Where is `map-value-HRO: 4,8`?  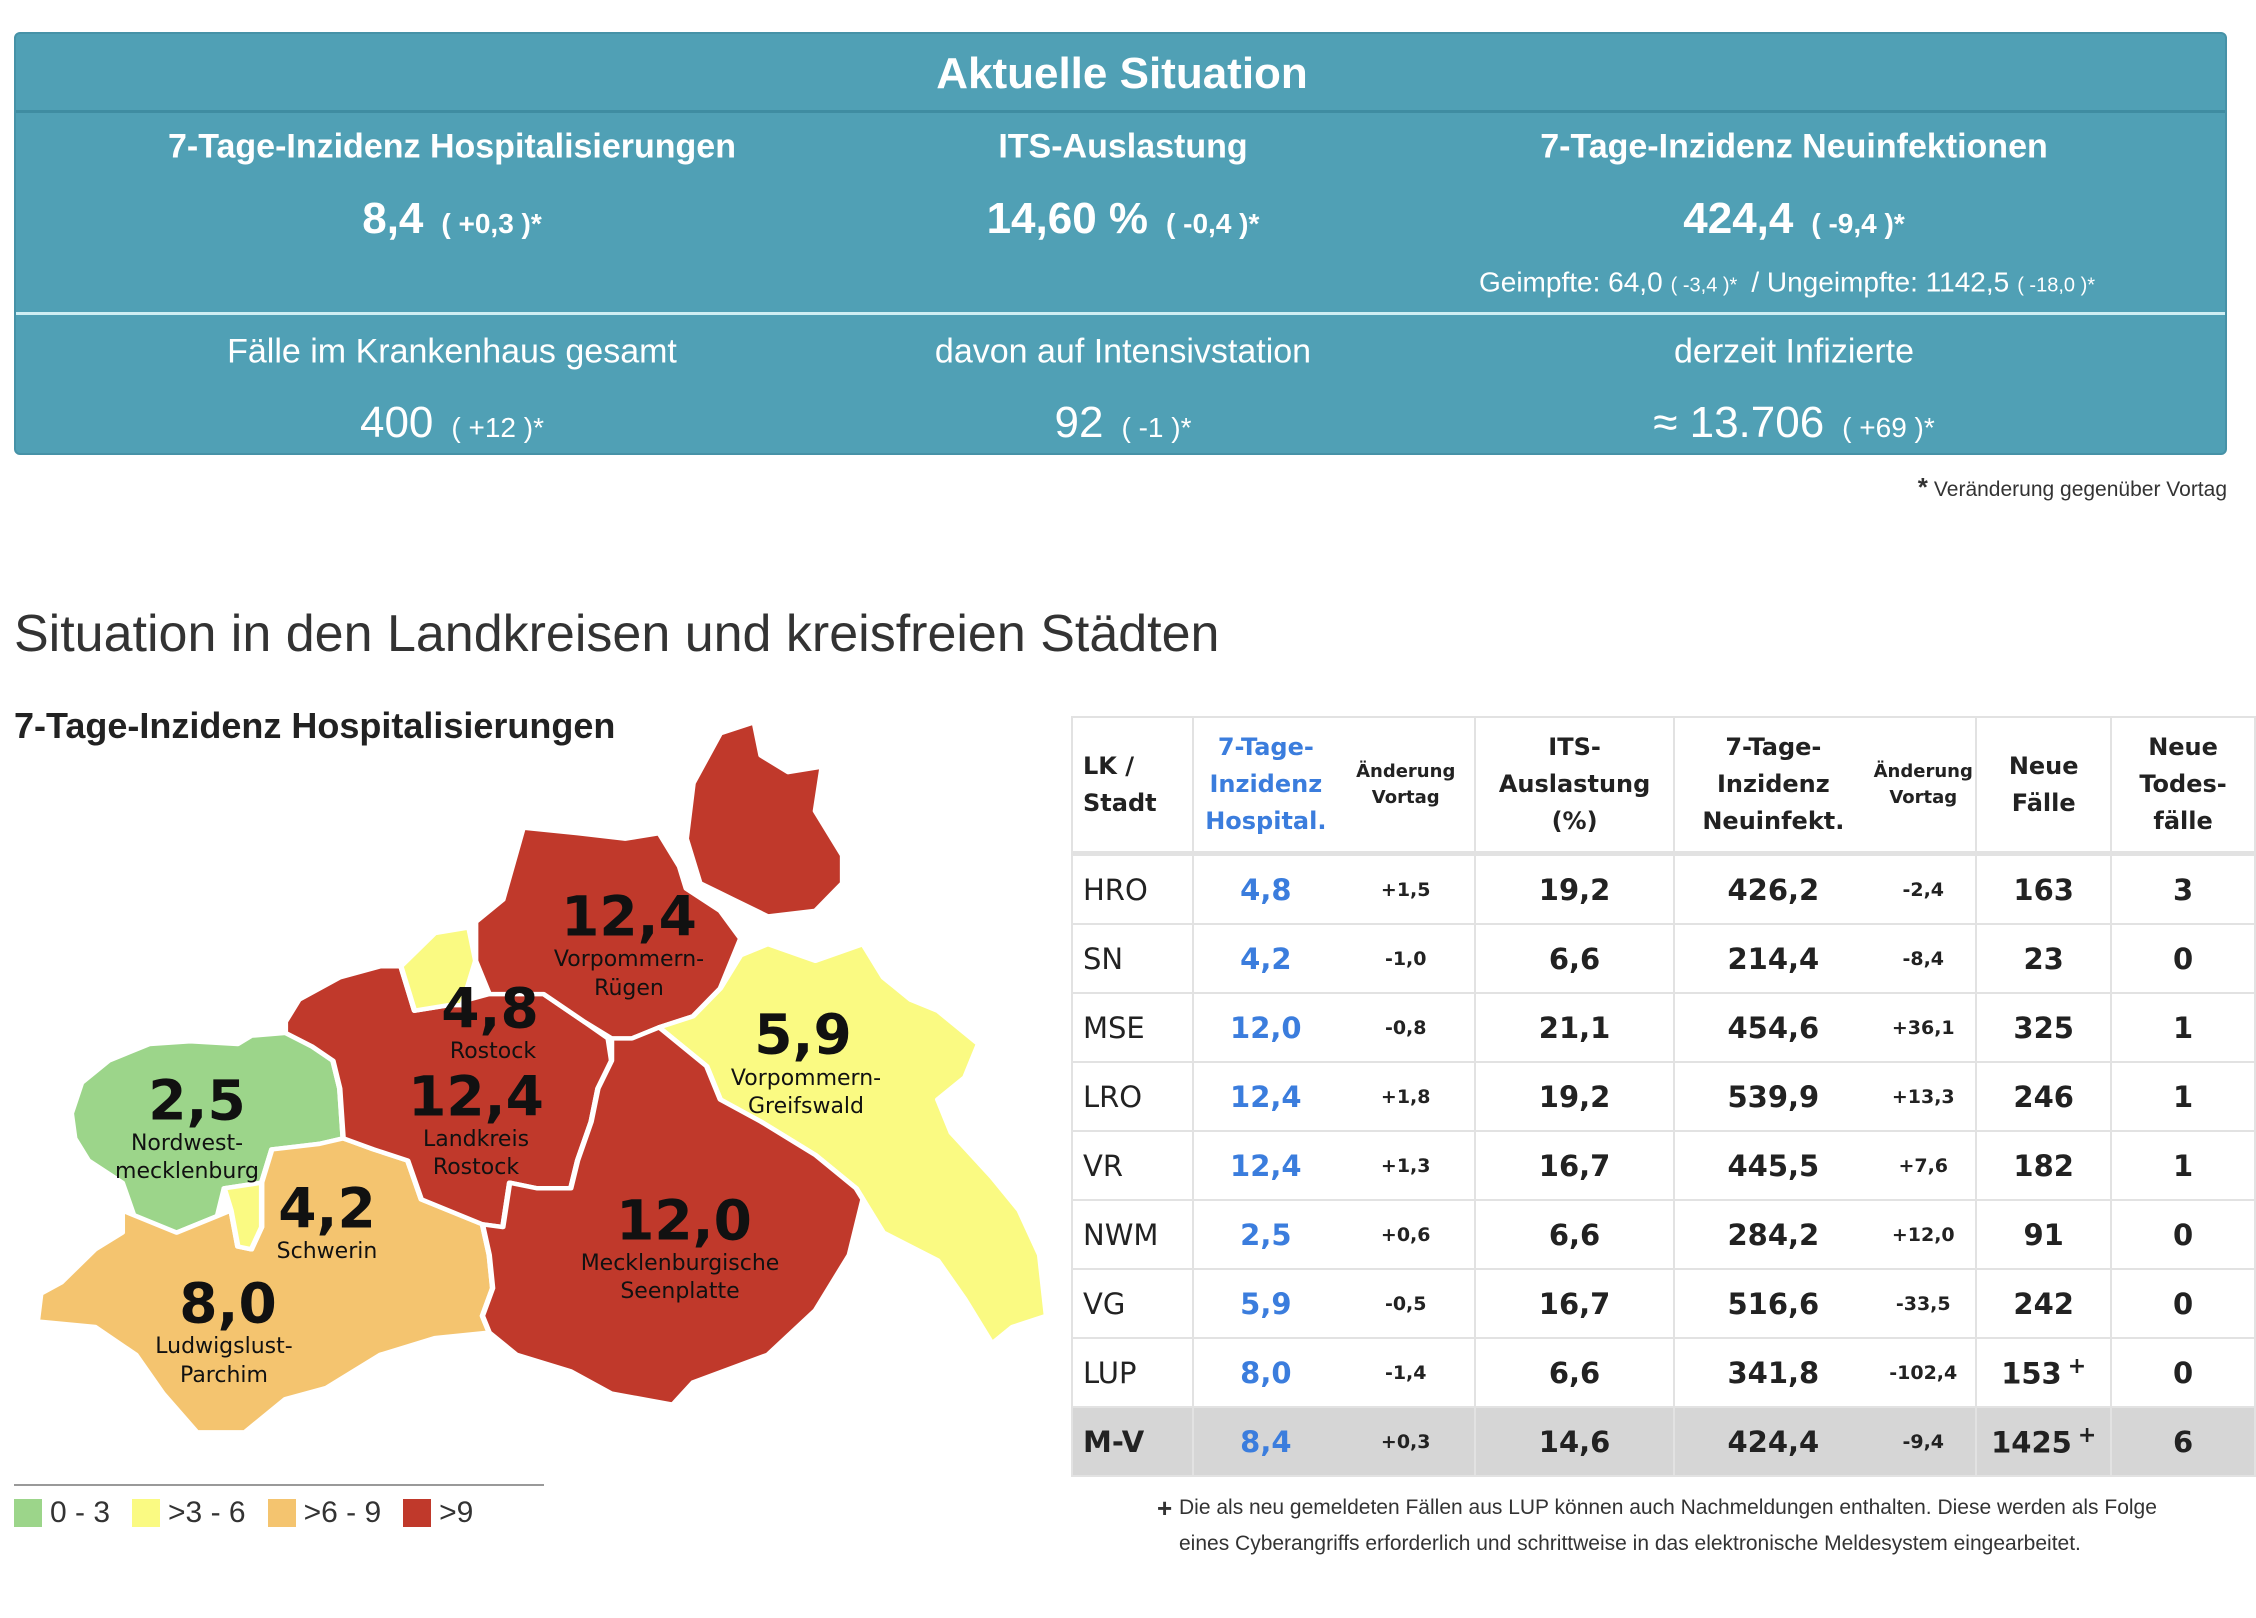 map-value-HRO: 4,8 is located at coordinates (490, 1008).